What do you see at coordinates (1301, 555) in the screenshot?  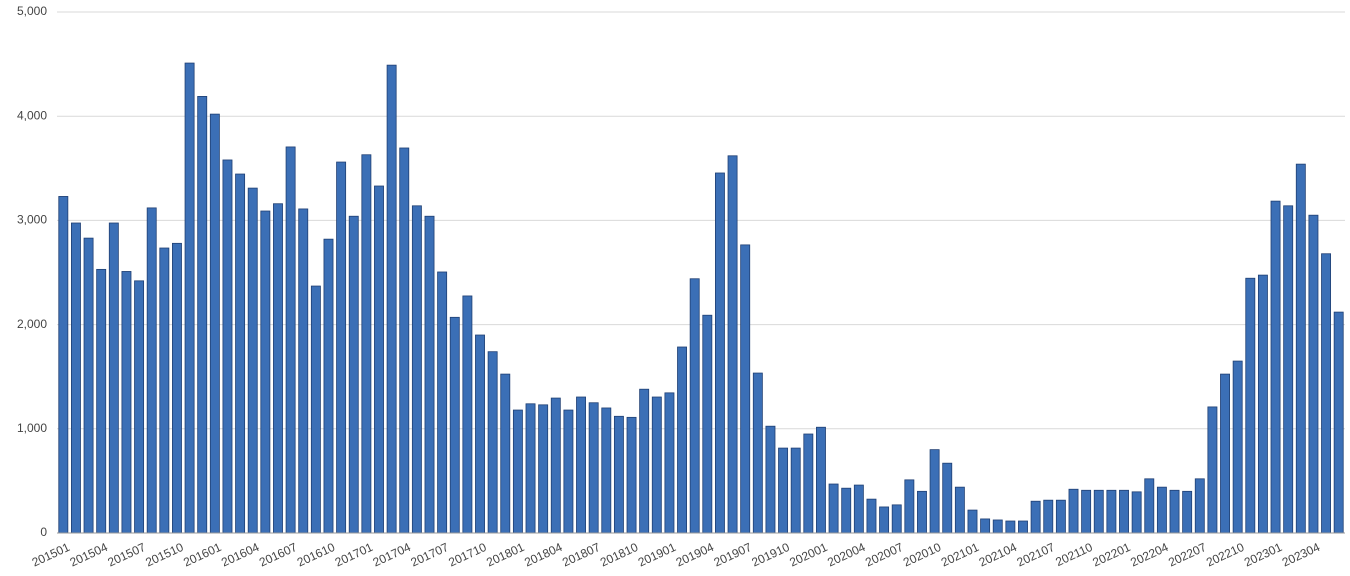 I see `x-tick-label: 202304` at bounding box center [1301, 555].